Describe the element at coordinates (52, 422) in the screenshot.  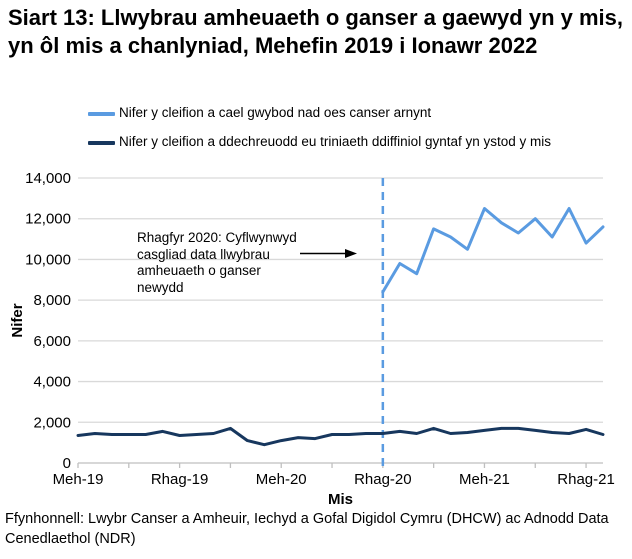
I see `svg-text: 2,000` at that location.